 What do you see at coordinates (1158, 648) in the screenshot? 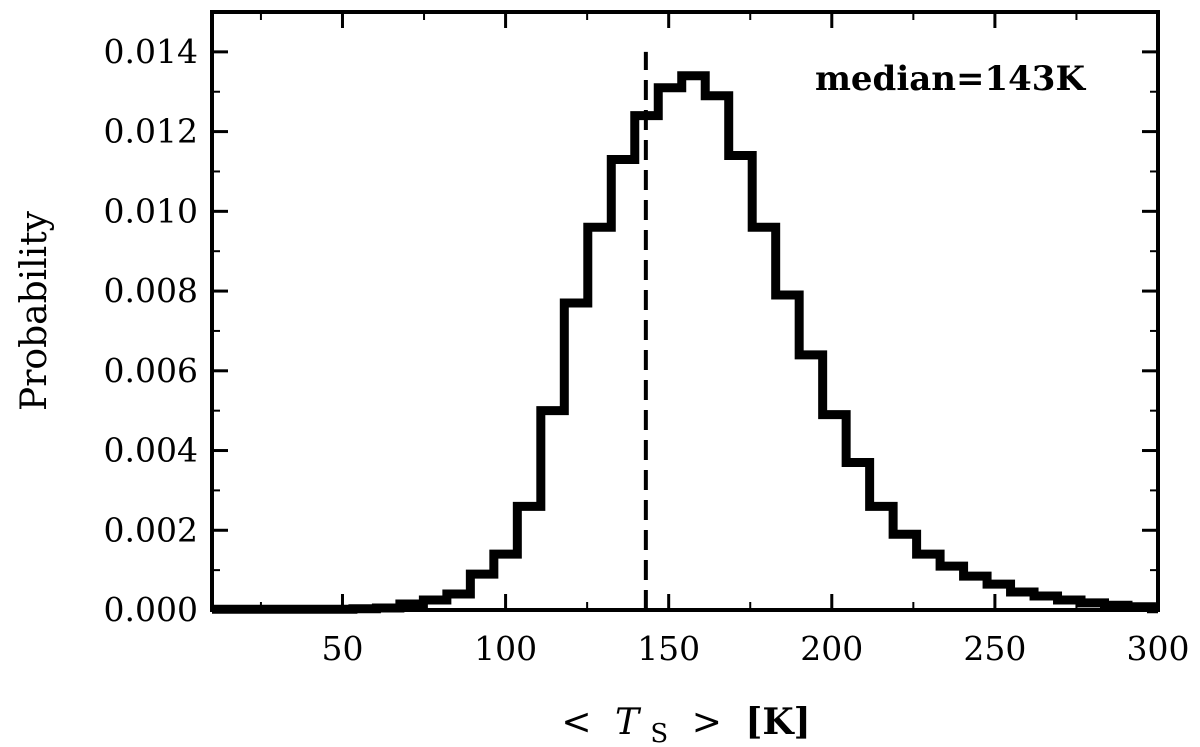
I see `x-tick-label: 300` at bounding box center [1158, 648].